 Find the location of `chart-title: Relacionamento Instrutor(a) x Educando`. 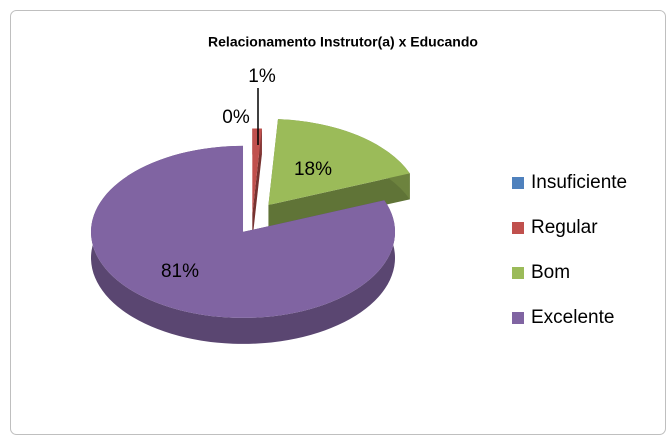

chart-title: Relacionamento Instrutor(a) x Educando is located at coordinates (343, 42).